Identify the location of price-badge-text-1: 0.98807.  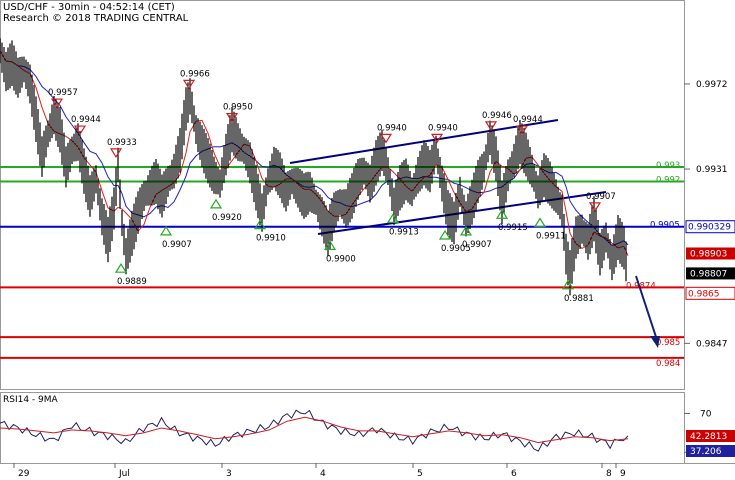
(708, 274).